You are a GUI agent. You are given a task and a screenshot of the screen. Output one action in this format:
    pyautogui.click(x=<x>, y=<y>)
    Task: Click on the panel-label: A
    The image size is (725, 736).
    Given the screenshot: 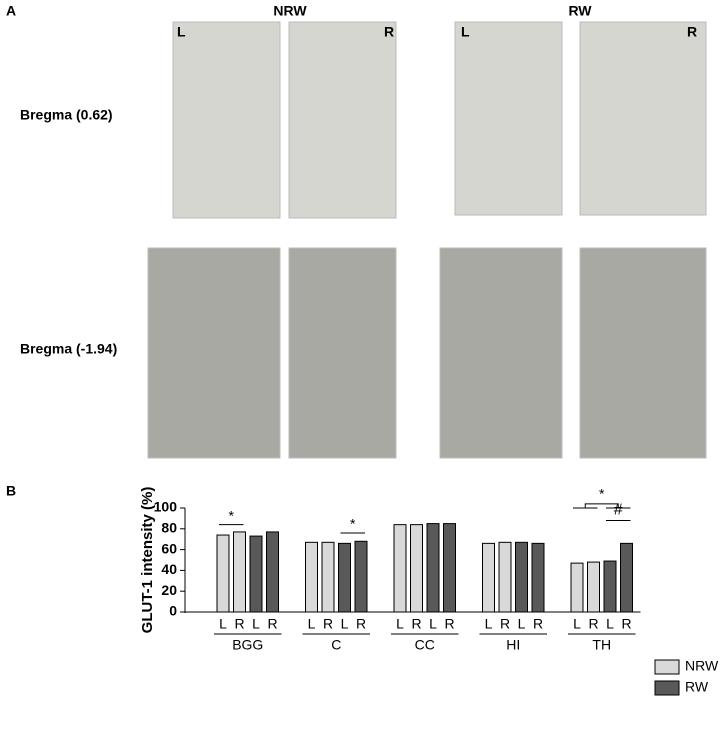 What is the action you would take?
    pyautogui.click(x=11, y=11)
    